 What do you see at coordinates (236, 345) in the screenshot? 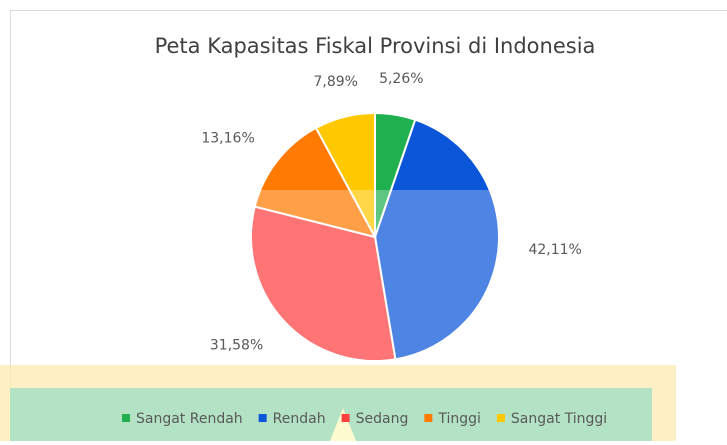
I see `data-label: 31,58%` at bounding box center [236, 345].